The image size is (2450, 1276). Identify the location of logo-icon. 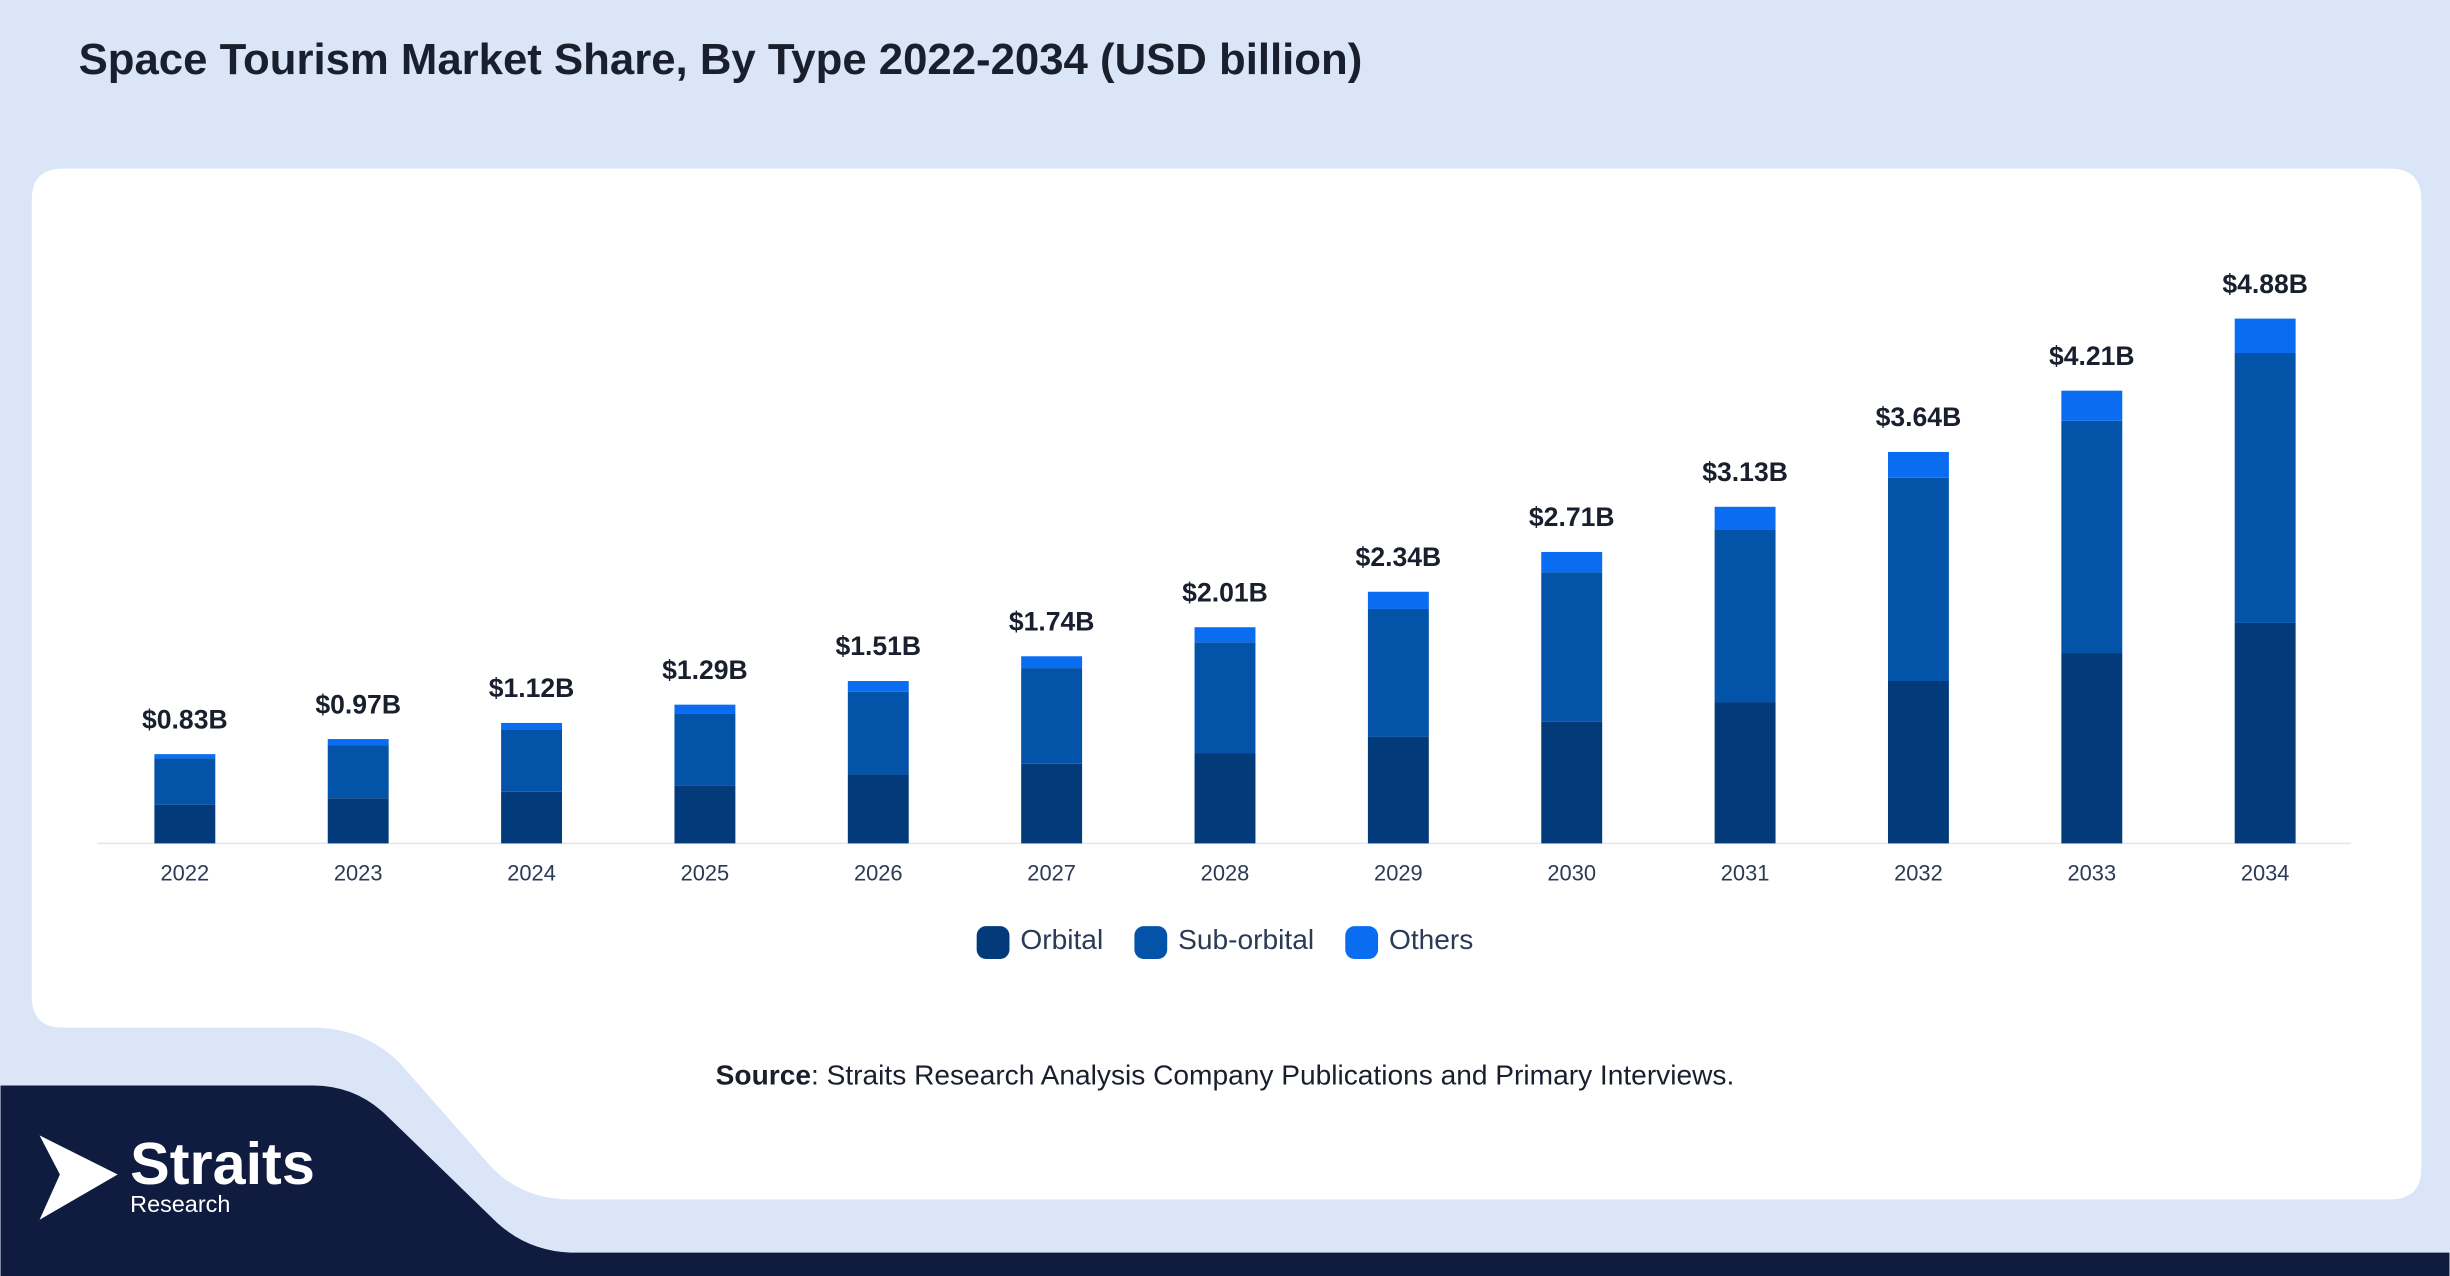
(78, 1177).